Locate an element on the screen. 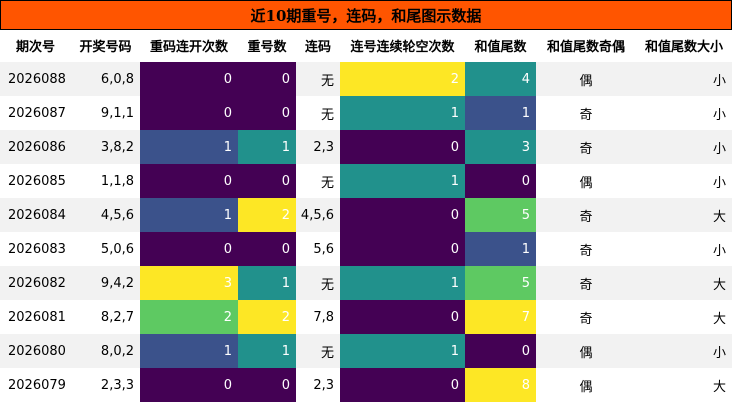 This screenshot has height=403, width=732. table-title: 近10期重号，连码，和尾图示数据 is located at coordinates (366, 15).